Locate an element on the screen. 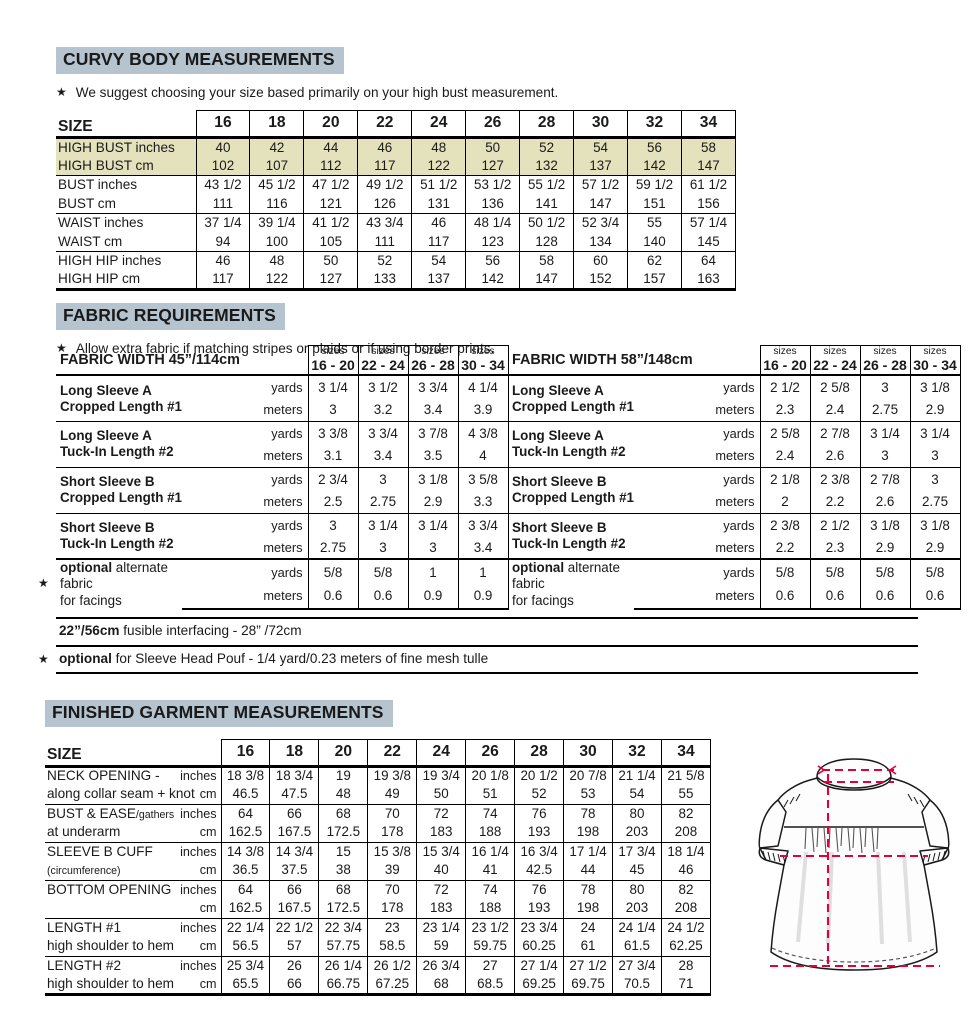 The image size is (973, 1024). value-cm-size-28: 132 is located at coordinates (547, 166).